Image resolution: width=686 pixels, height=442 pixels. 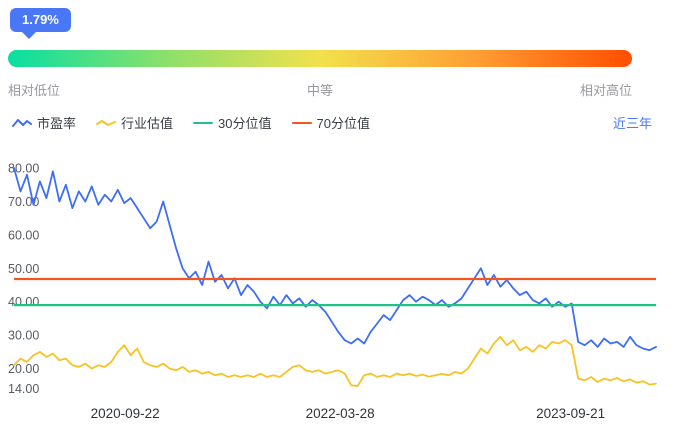 What do you see at coordinates (23, 169) in the screenshot?
I see `y-axis-label: 80.00` at bounding box center [23, 169].